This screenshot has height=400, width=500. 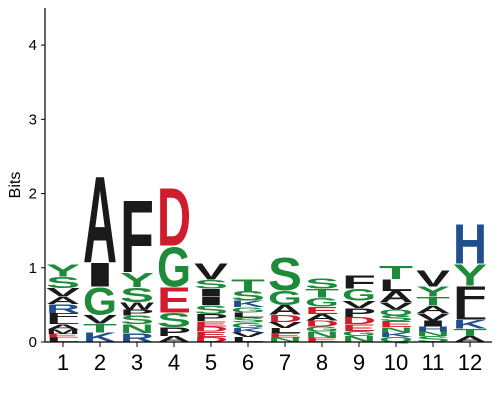 What do you see at coordinates (211, 293) in the screenshot?
I see `logo-letter-i: I` at bounding box center [211, 293].